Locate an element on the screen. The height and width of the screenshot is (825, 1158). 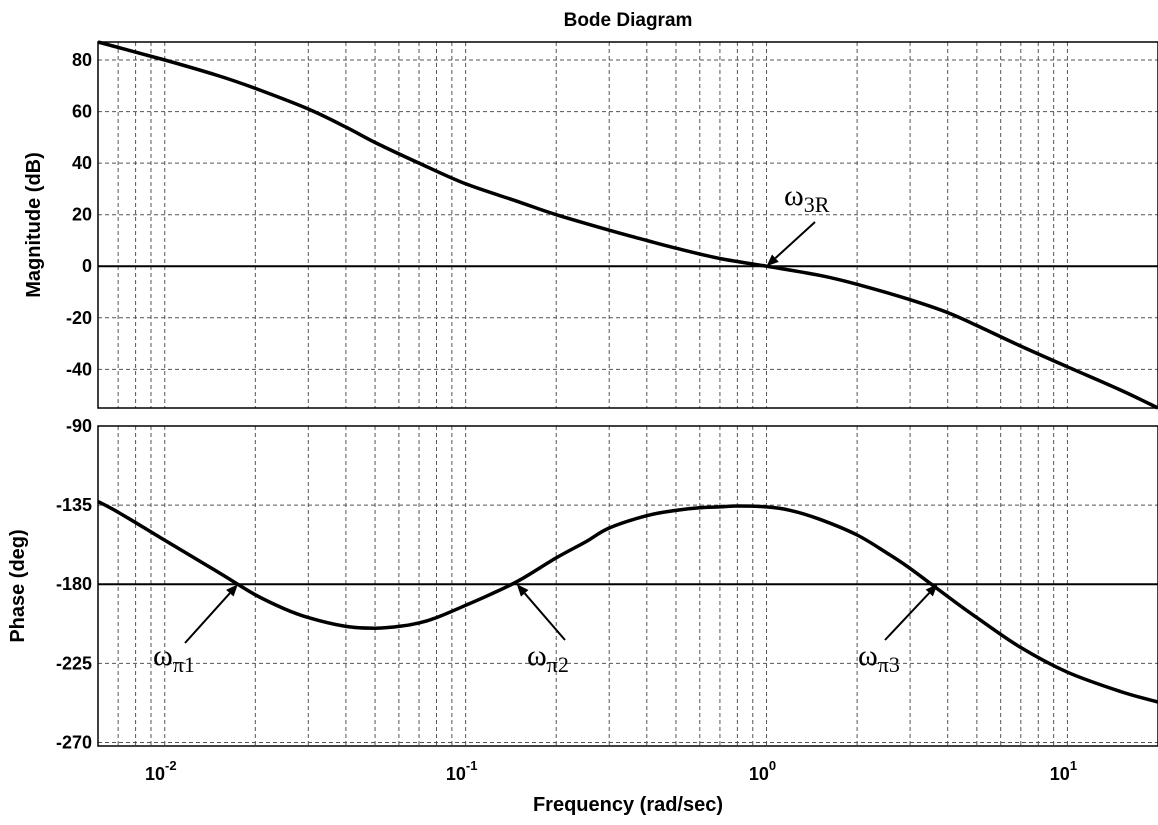
x-tick-label: 10⁻² is located at coordinates (161, 771).